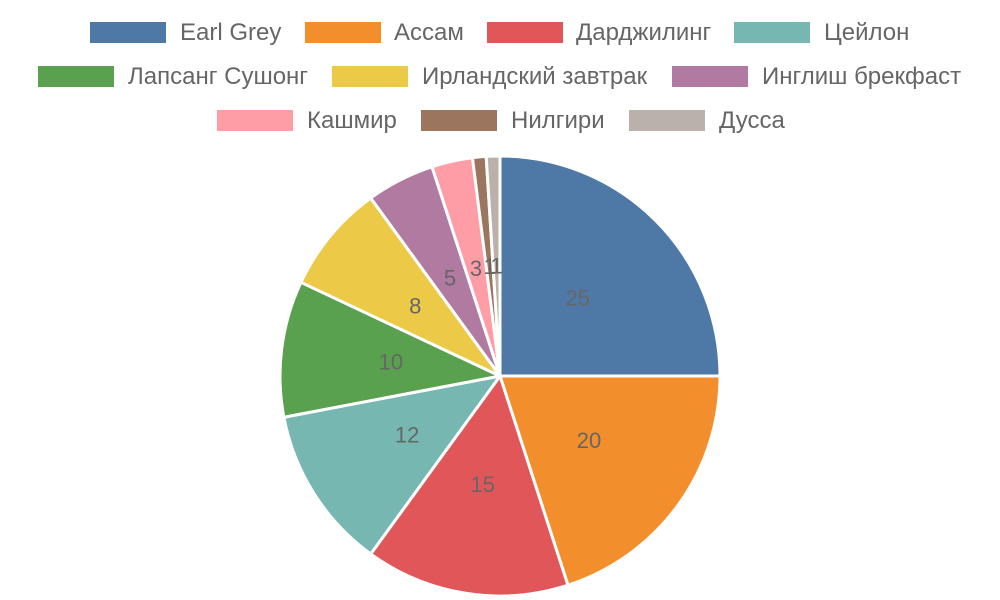 The height and width of the screenshot is (600, 1000). I want to click on legend-item: Кашмир, so click(307, 120).